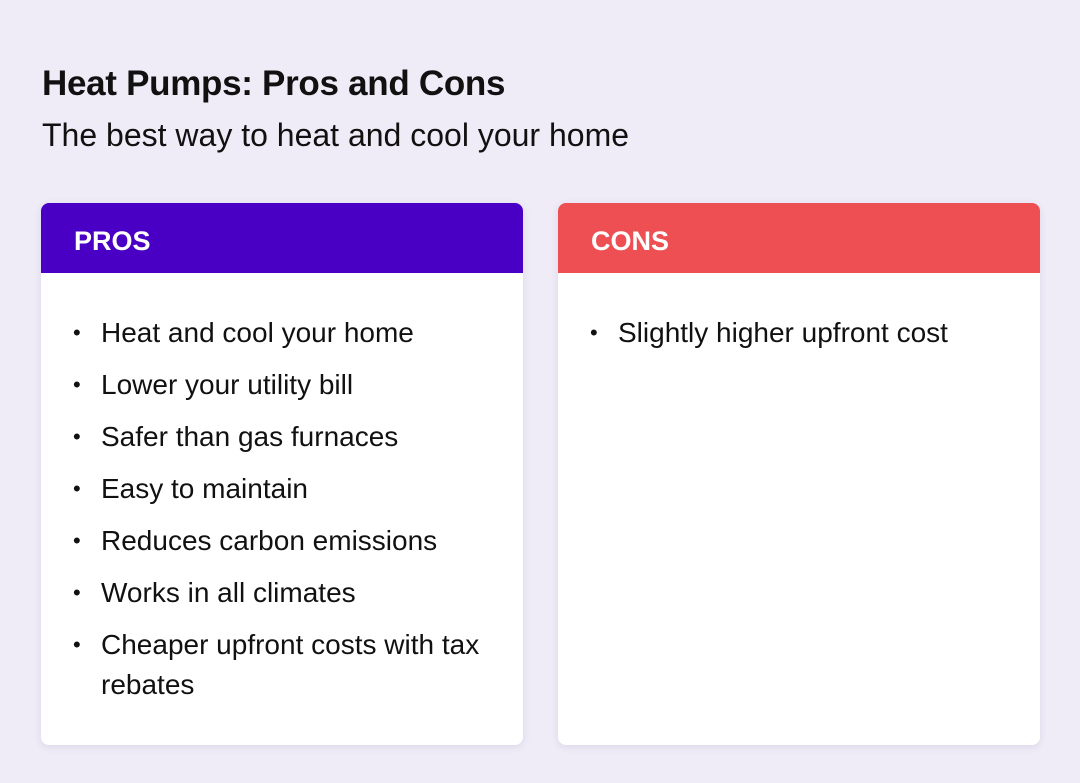 This screenshot has width=1080, height=783. I want to click on page-subtitle: The best way to heat and cool your home, so click(336, 135).